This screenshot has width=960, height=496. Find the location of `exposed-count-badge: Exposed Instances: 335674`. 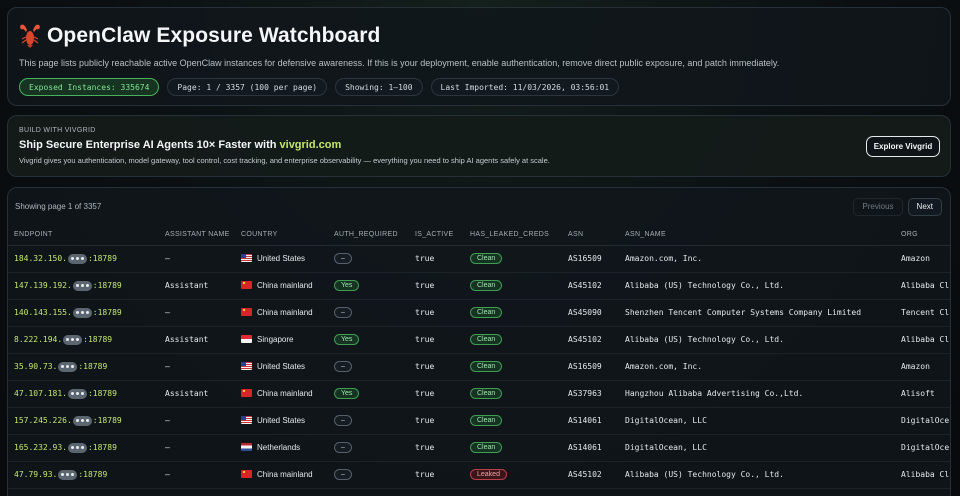

exposed-count-badge: Exposed Instances: 335674 is located at coordinates (89, 87).